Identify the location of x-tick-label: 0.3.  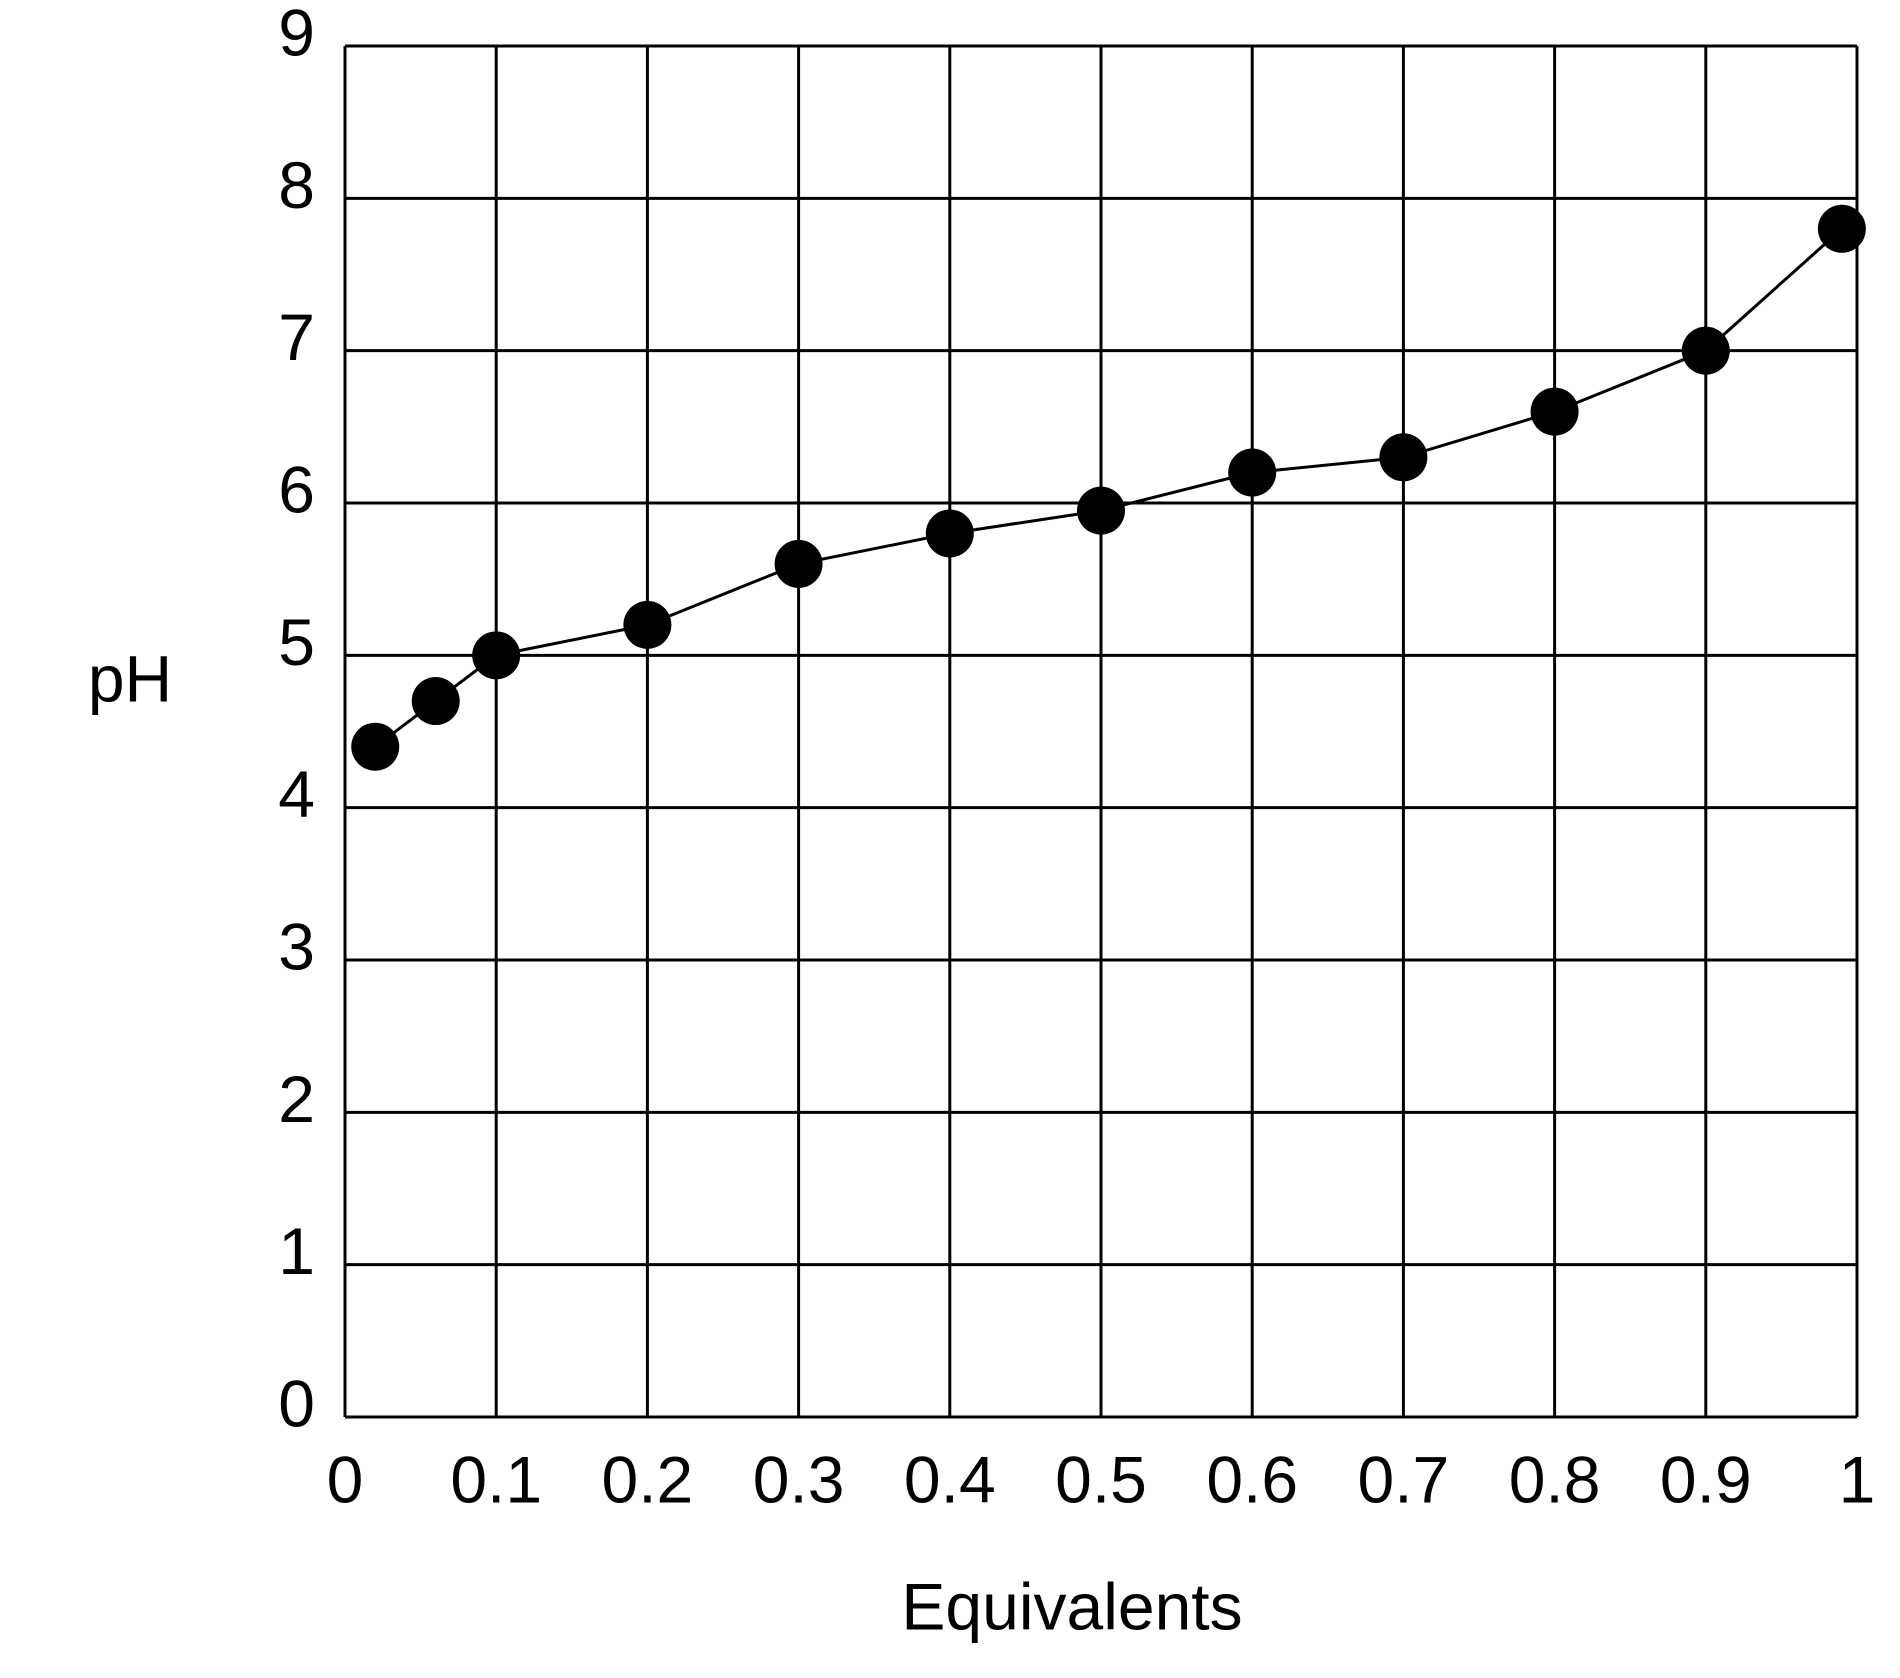
(799, 1479).